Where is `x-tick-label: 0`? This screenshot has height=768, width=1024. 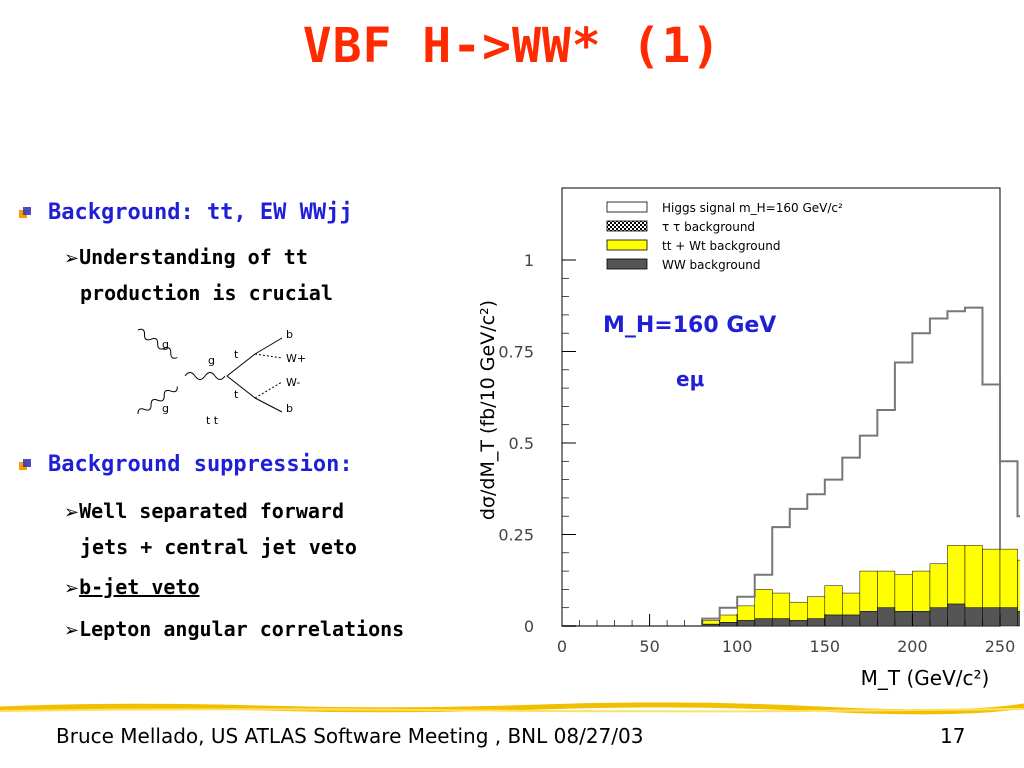 x-tick-label: 0 is located at coordinates (562, 646).